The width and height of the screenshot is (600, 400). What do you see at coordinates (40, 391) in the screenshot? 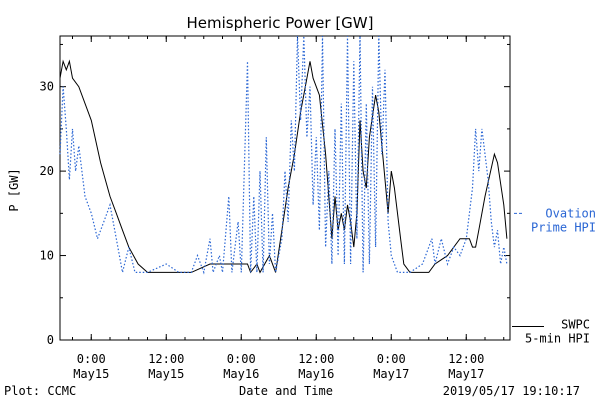
I see `footer-credit: Plot: CCMC` at bounding box center [40, 391].